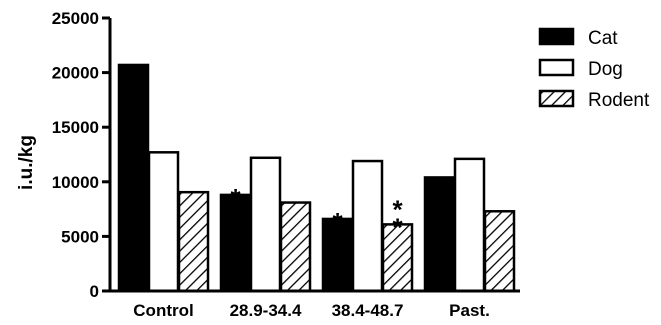 The image size is (661, 325). Describe the element at coordinates (163, 310) in the screenshot. I see `x-tick-label: Control` at that location.